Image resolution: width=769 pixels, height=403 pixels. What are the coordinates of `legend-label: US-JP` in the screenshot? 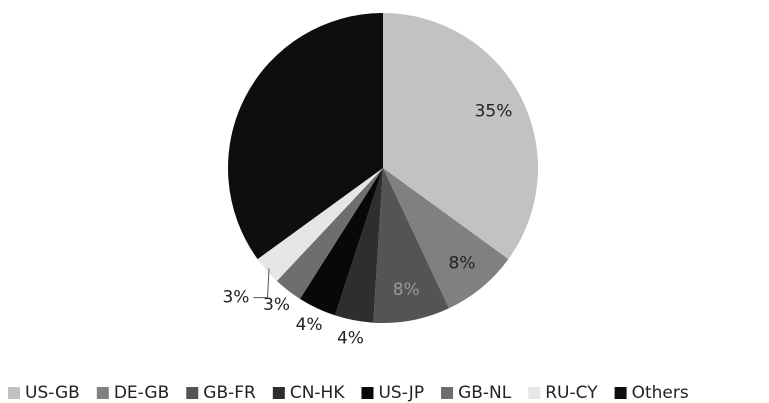 It's located at (401, 393).